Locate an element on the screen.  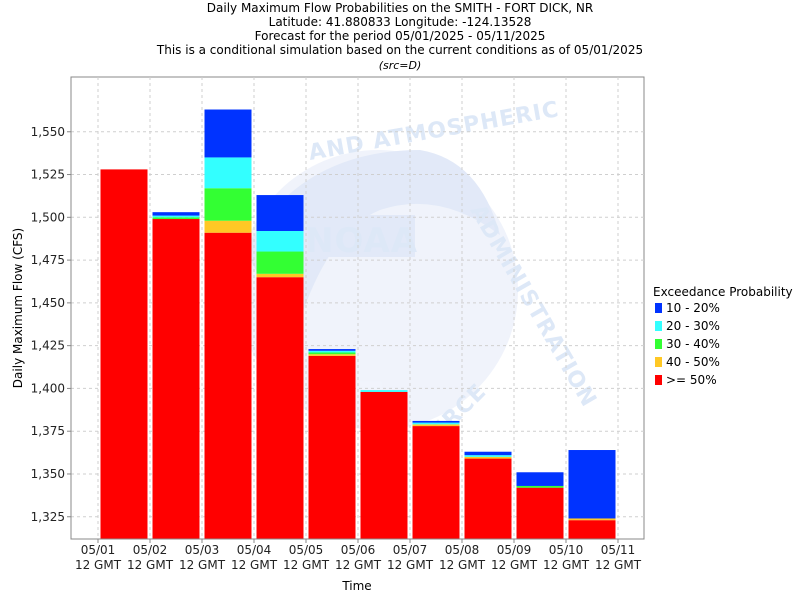
x-tick-date: 05/05 is located at coordinates (306, 550).